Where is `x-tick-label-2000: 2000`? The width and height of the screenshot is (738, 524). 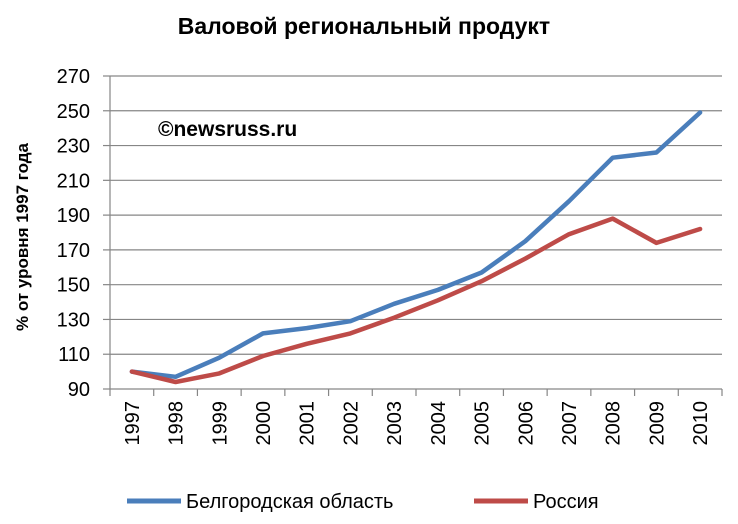 x-tick-label-2000: 2000 is located at coordinates (264, 423).